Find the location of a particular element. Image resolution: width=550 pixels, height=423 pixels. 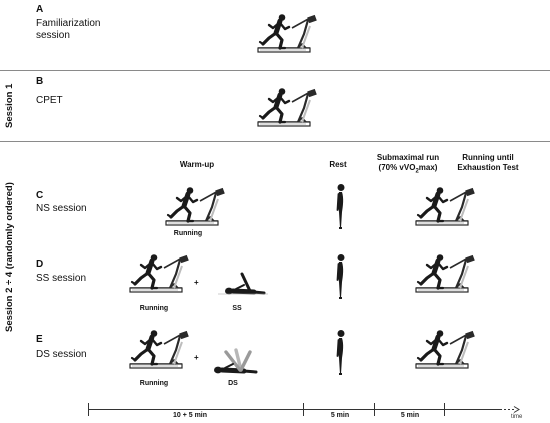

timeline-seg1-label: 10 + 5 min is located at coordinates (190, 415).